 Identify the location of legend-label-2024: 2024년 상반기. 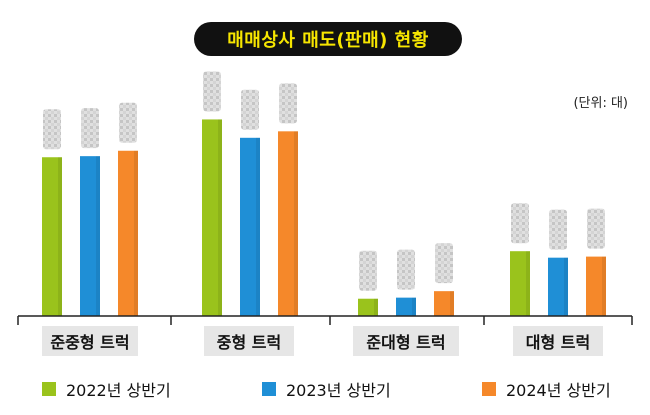
(558, 390).